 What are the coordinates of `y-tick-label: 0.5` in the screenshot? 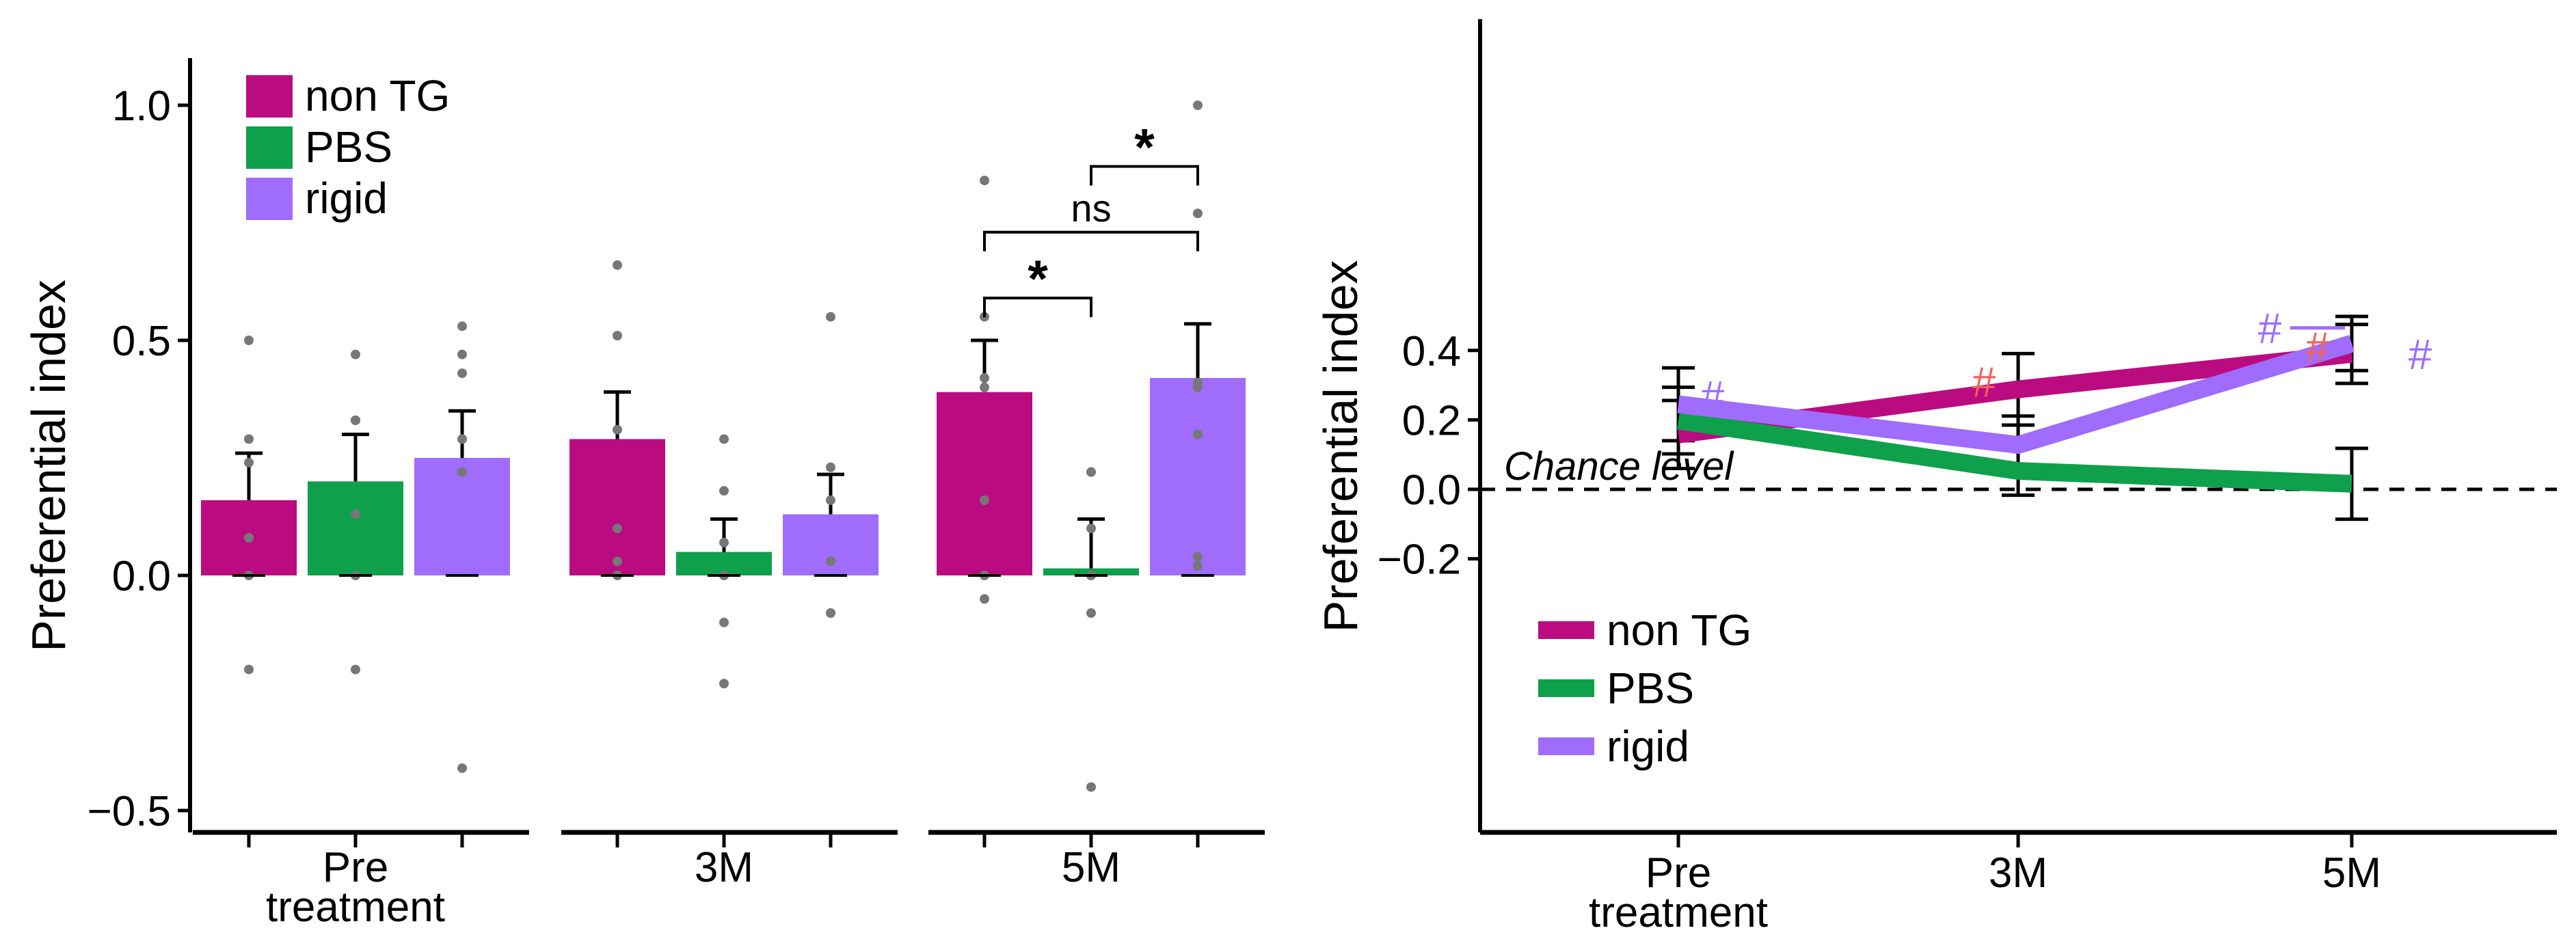 It's located at (141, 341).